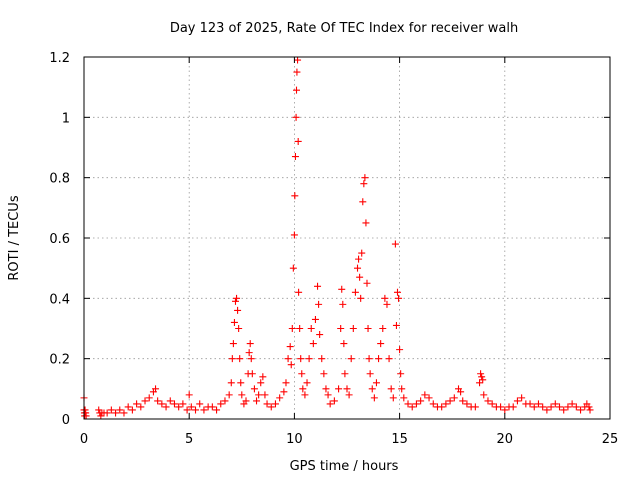 The width and height of the screenshot is (640, 485). Describe the element at coordinates (59, 299) in the screenshot. I see `y-tick-label: 0.4` at that location.